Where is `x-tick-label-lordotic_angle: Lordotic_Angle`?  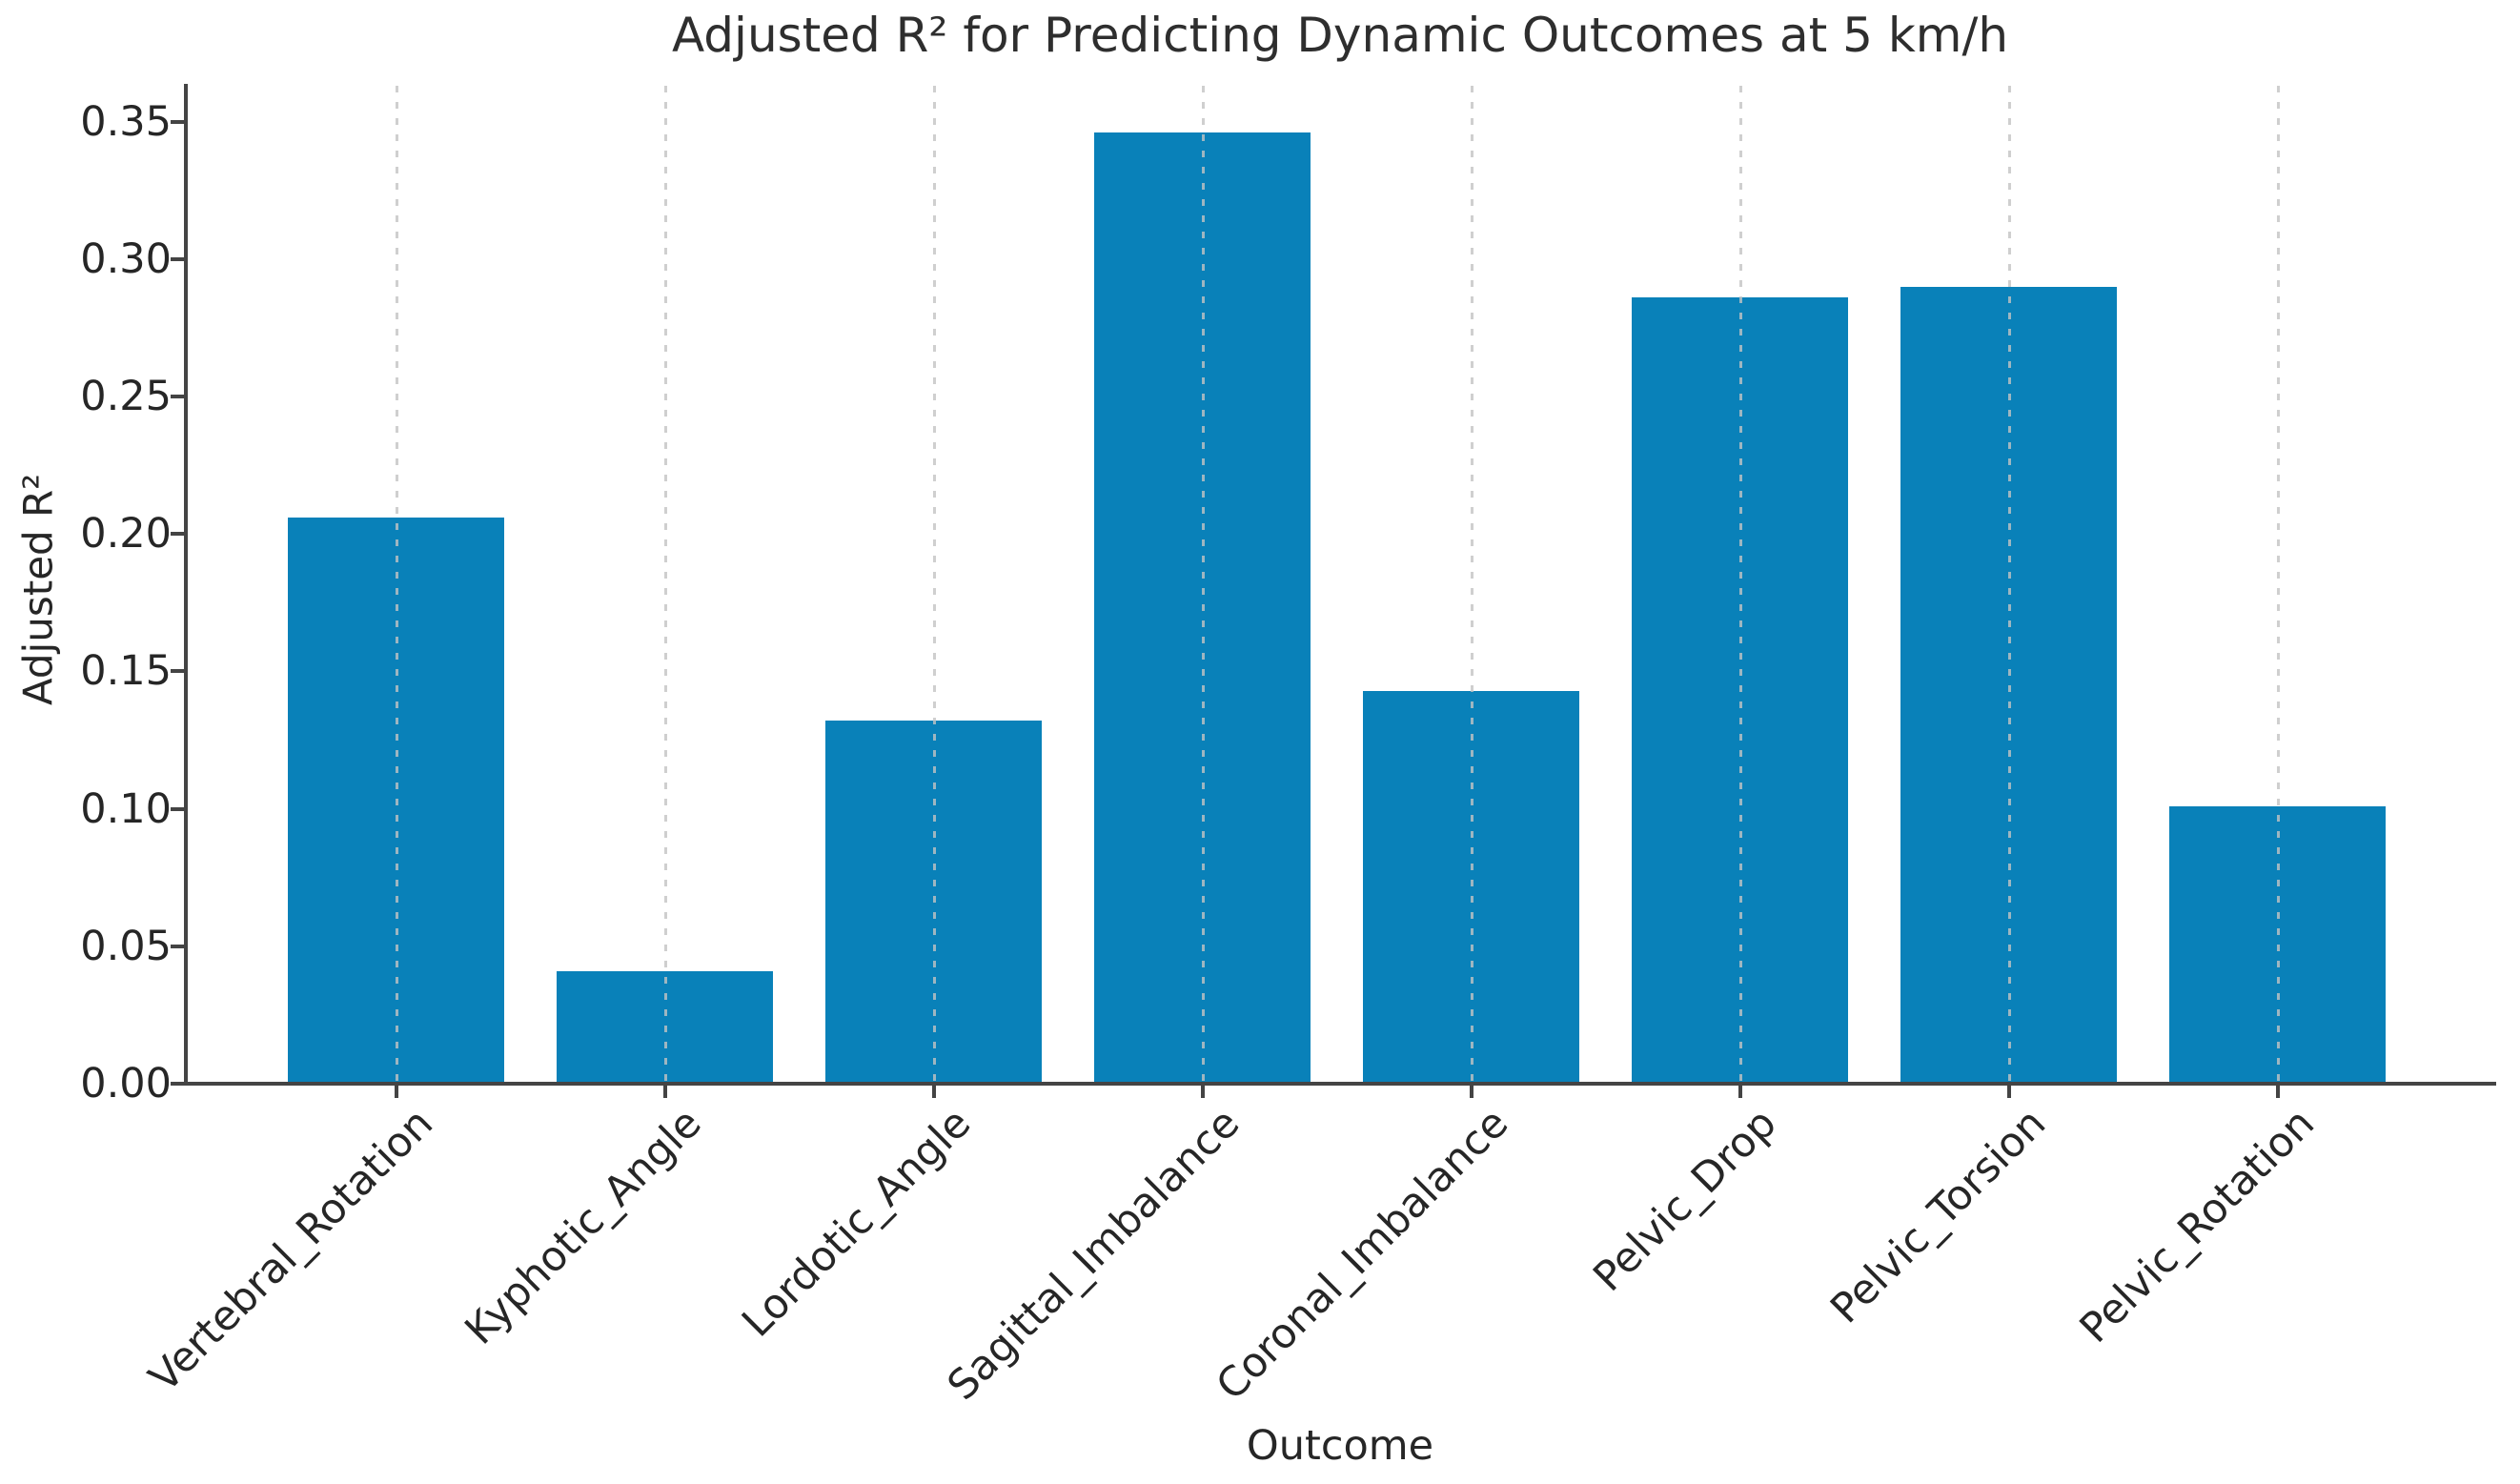
x-tick-label-lordotic_angle: Lordotic_Angle is located at coordinates (856, 1223).